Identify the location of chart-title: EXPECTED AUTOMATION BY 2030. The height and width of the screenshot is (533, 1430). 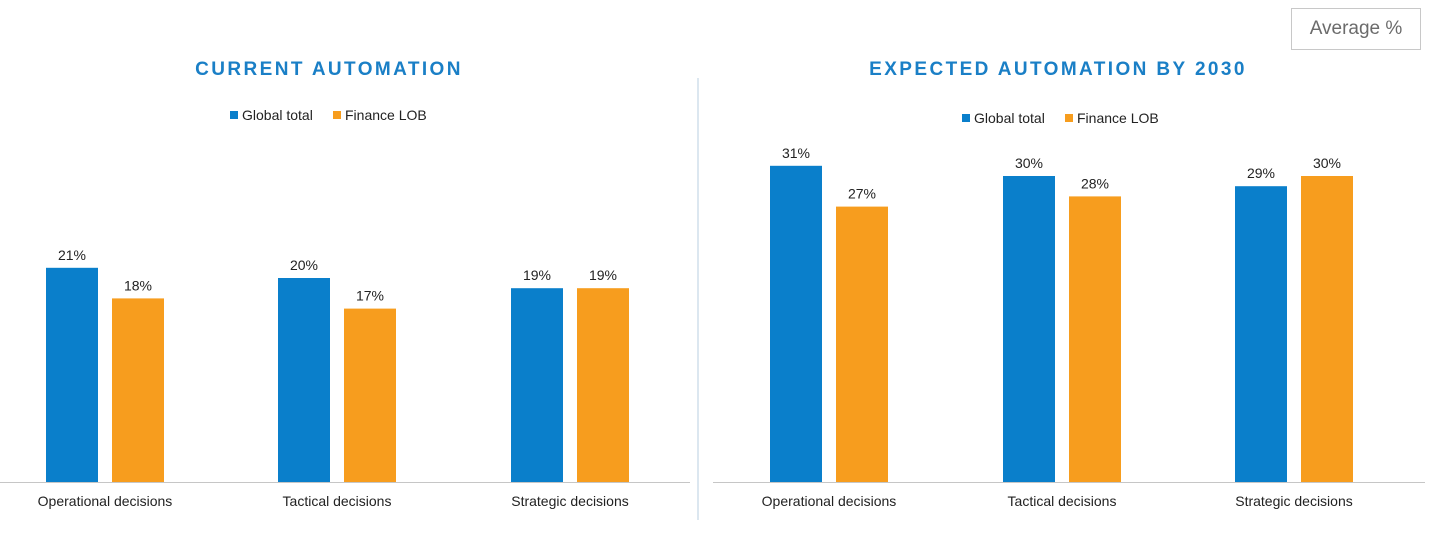
(1058, 69).